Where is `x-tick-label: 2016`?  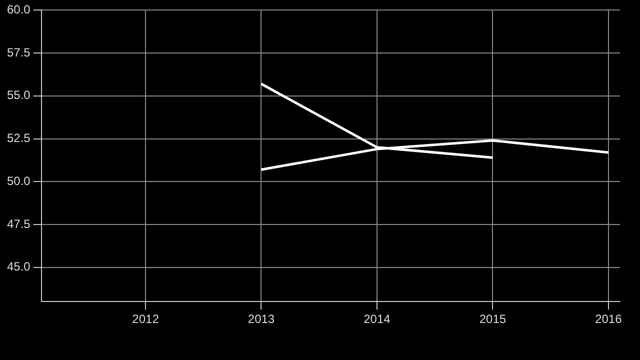 x-tick-label: 2016 is located at coordinates (608, 319).